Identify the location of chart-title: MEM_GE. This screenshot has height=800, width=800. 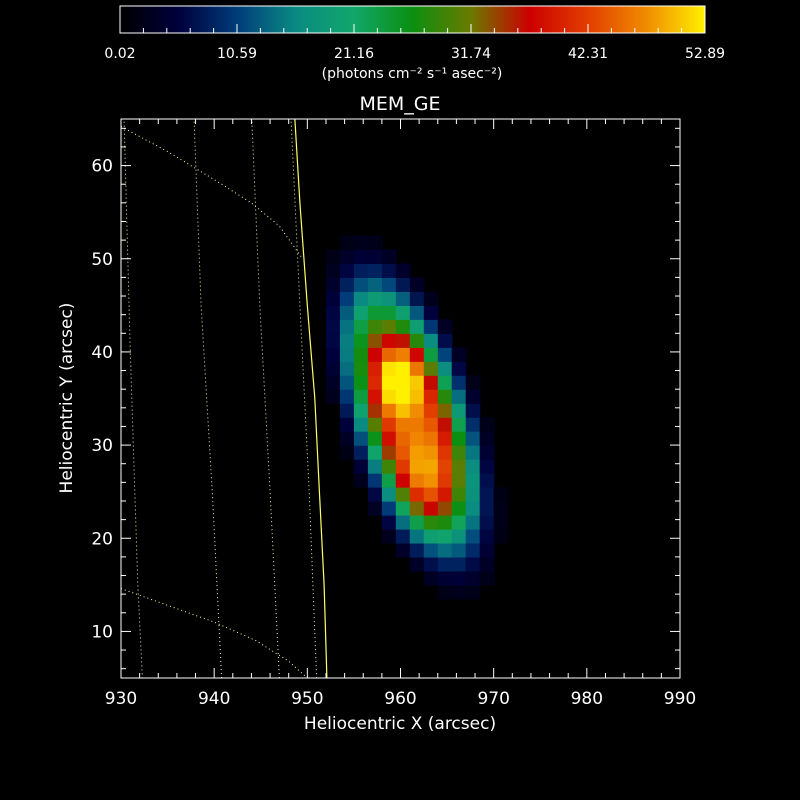
(399, 104).